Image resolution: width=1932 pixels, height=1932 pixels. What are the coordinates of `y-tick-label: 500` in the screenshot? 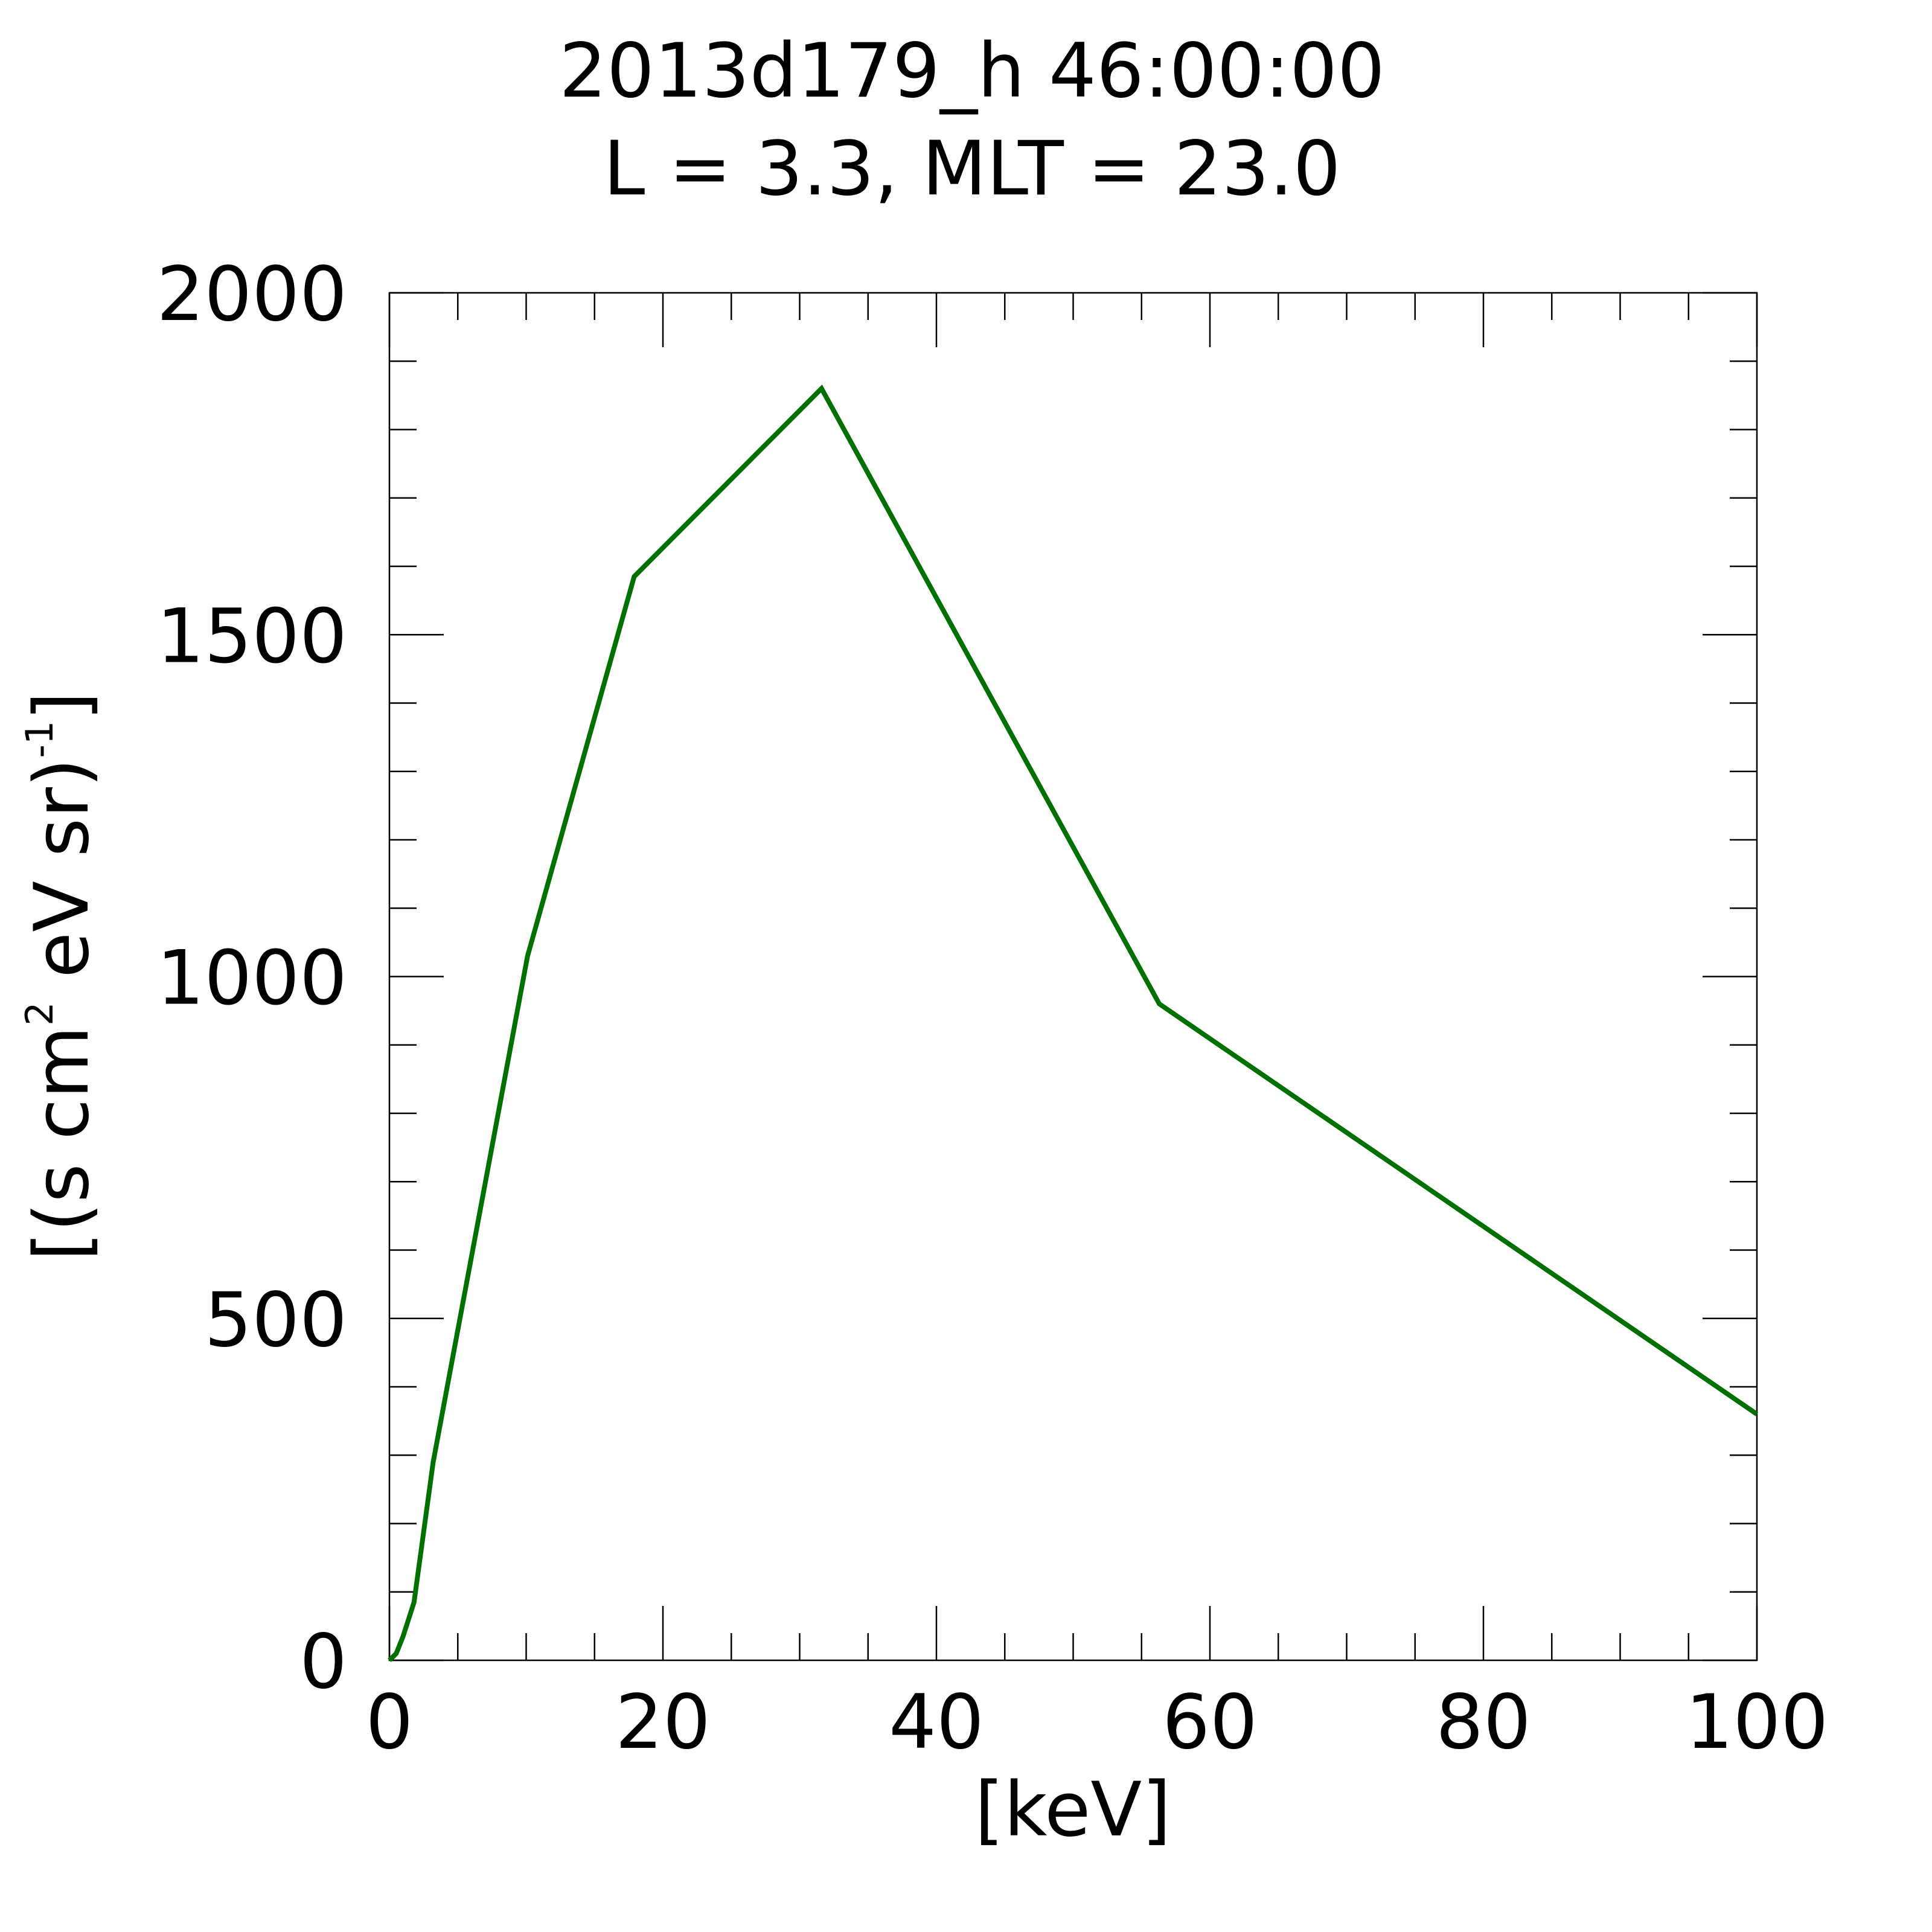 It's located at (276, 1321).